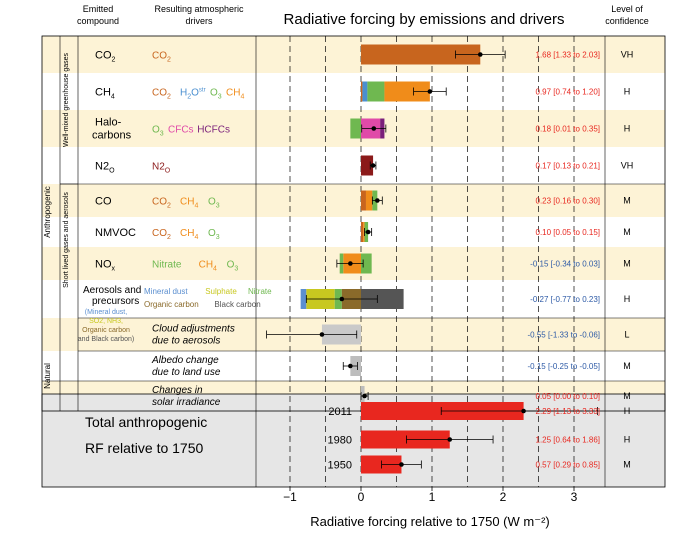  I want to click on value-label: 0.17 [0.13 to 0.21], so click(568, 166).